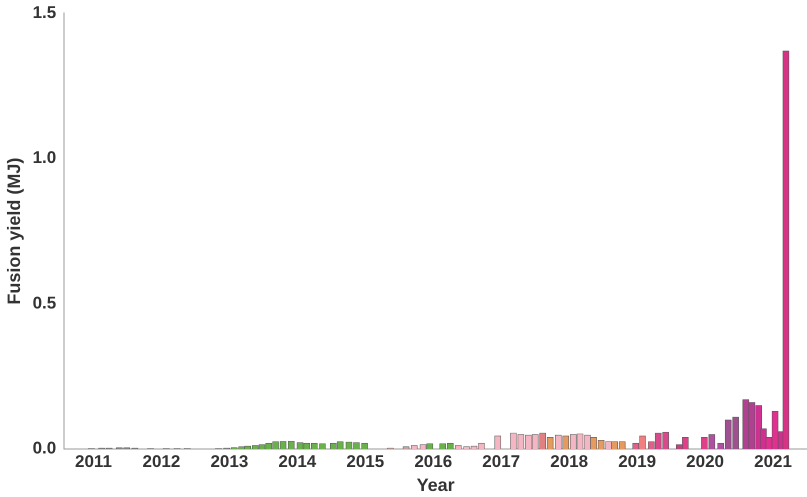 This screenshot has width=807, height=497. I want to click on x-tick-label: 2017, so click(501, 461).